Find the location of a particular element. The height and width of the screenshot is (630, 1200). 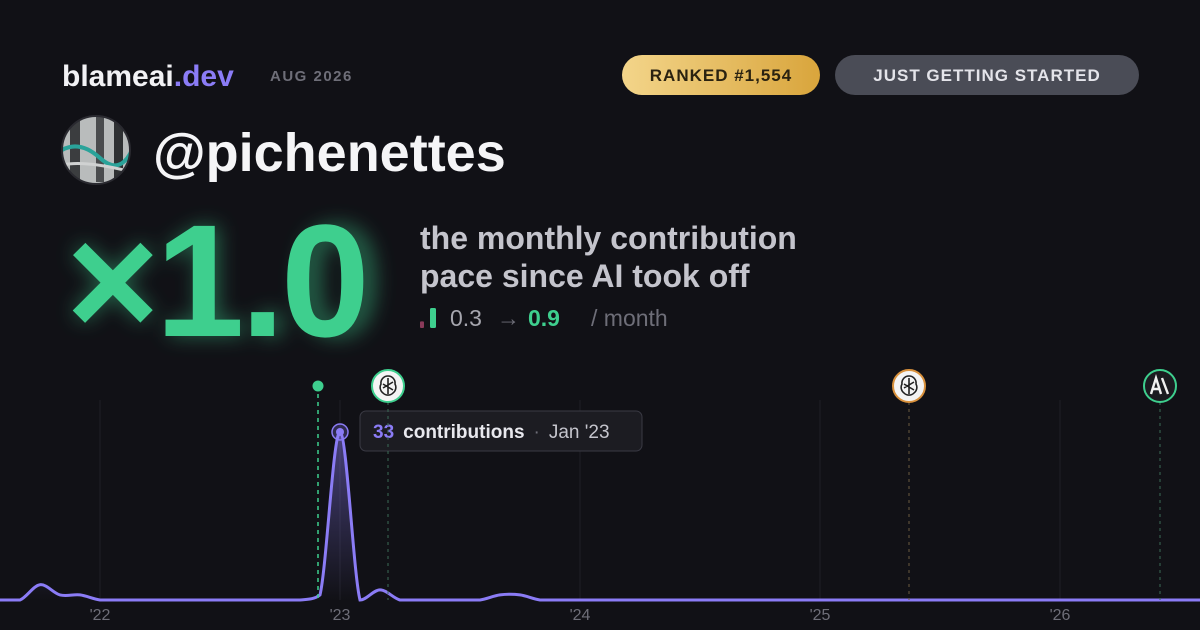

peak-dot is located at coordinates (340, 432).